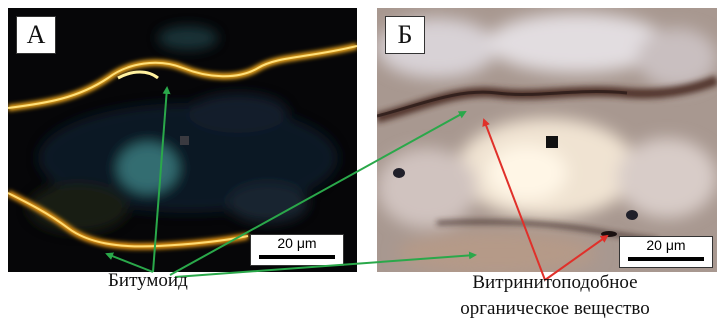 The image size is (723, 324). What do you see at coordinates (405, 35) in the screenshot?
I see `panel-letter-b: Б` at bounding box center [405, 35].